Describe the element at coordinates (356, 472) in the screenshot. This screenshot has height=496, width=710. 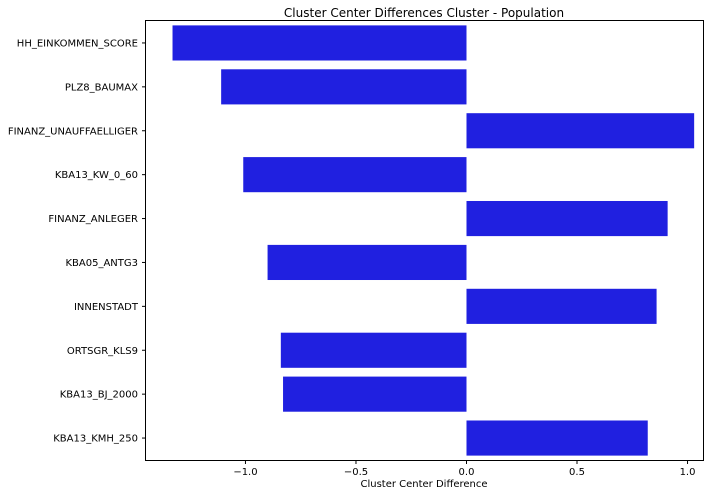
I see `x-tick-label: −0.5` at that location.